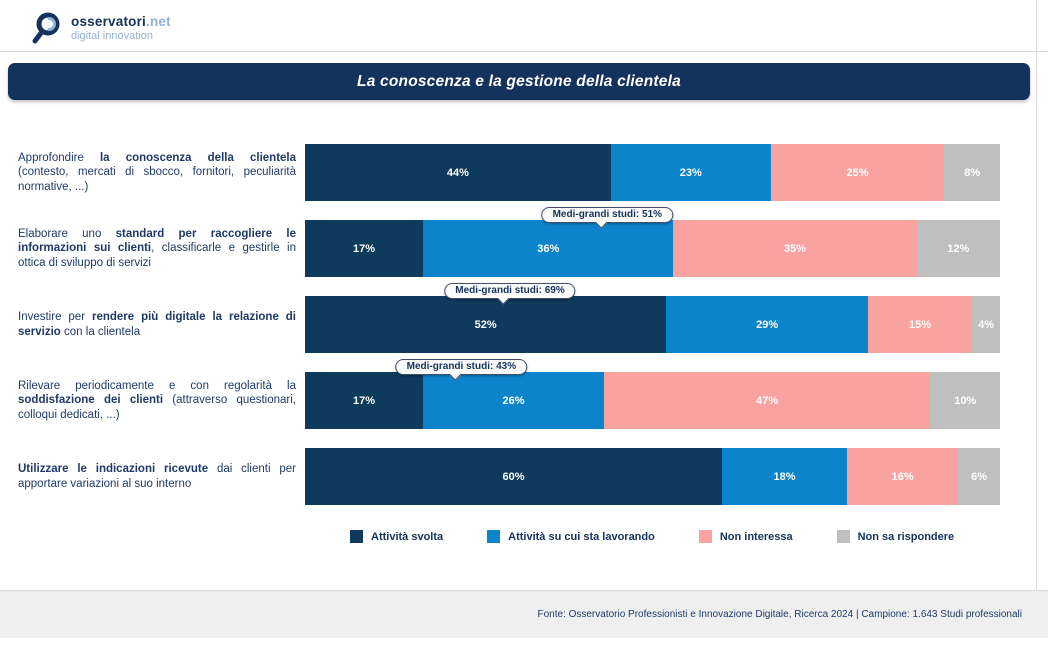 This screenshot has height=647, width=1048. I want to click on segment-value-label: 10%, so click(965, 400).